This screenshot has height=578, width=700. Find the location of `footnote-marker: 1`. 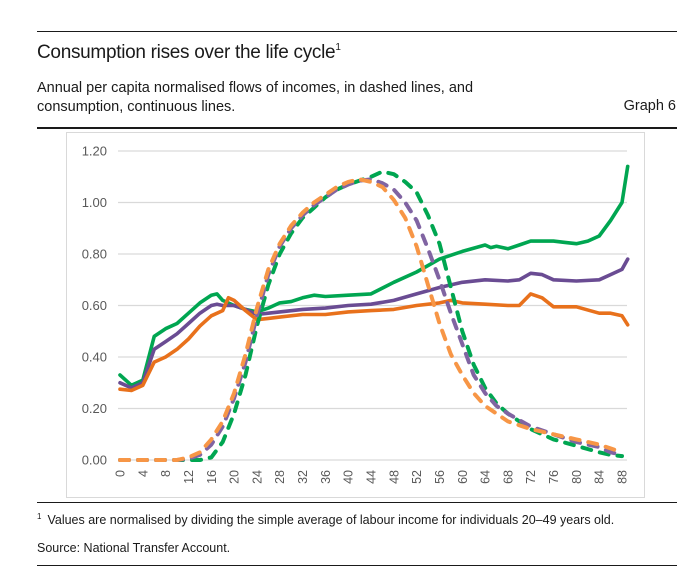

footnote-marker: 1 is located at coordinates (39, 516).